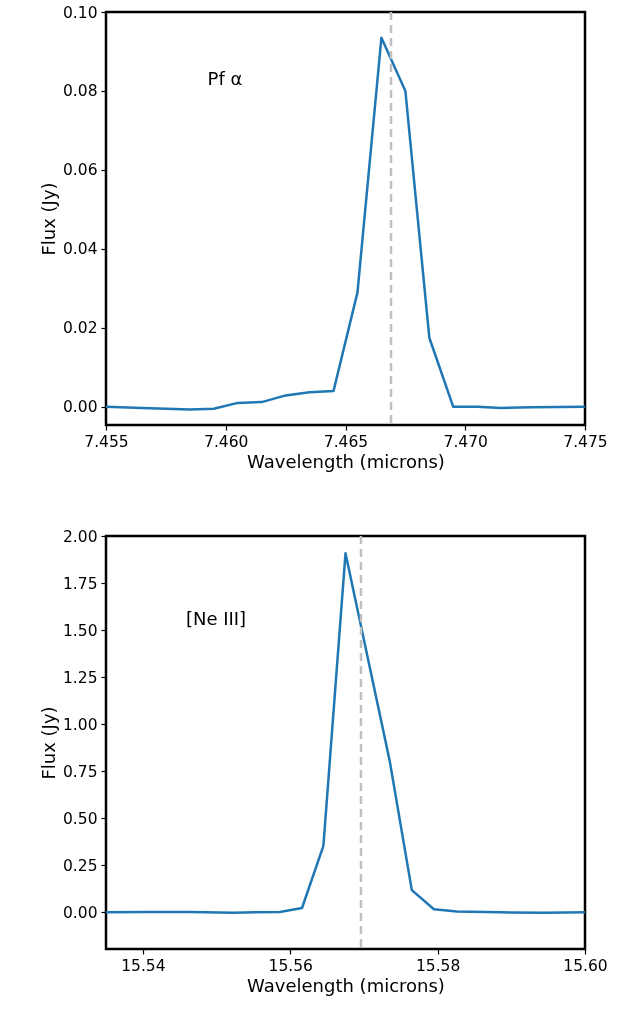  Describe the element at coordinates (346, 441) in the screenshot. I see `x-tick-label: 7.465` at that location.